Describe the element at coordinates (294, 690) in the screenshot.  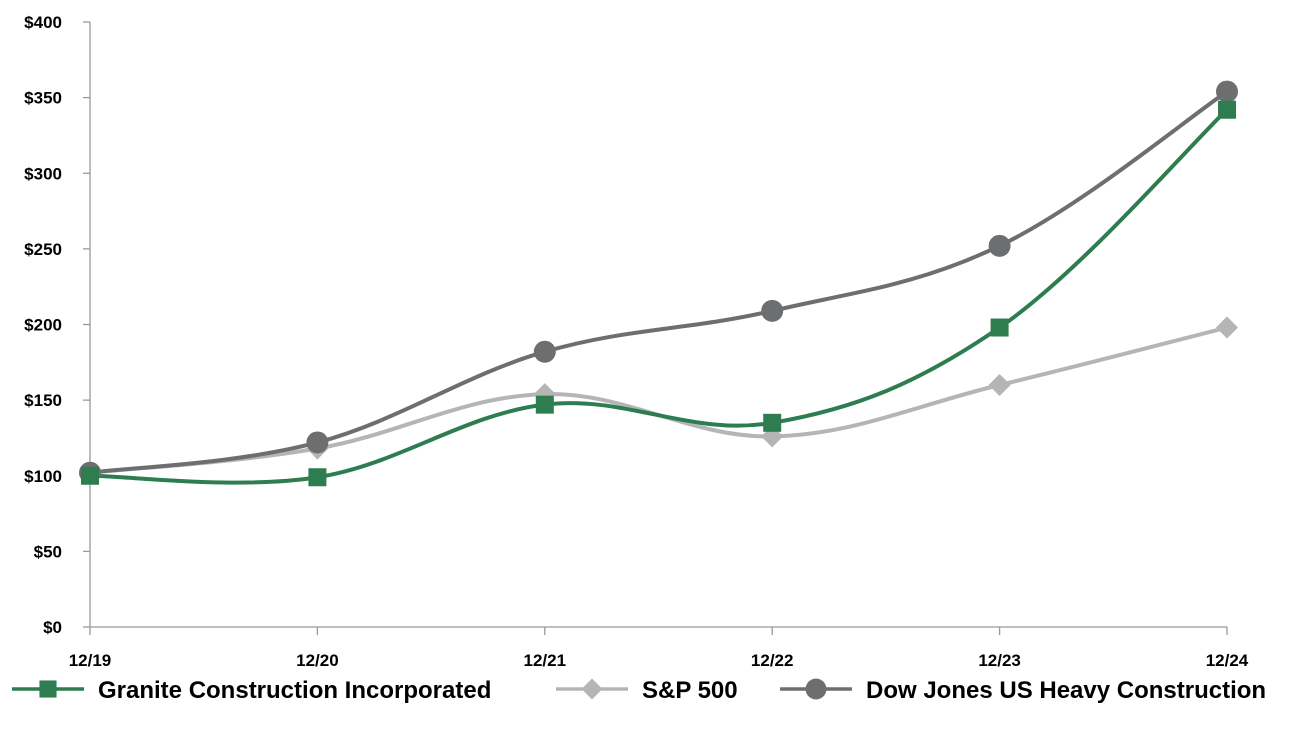
I see `legend-label: Granite Construction Incorporated` at that location.